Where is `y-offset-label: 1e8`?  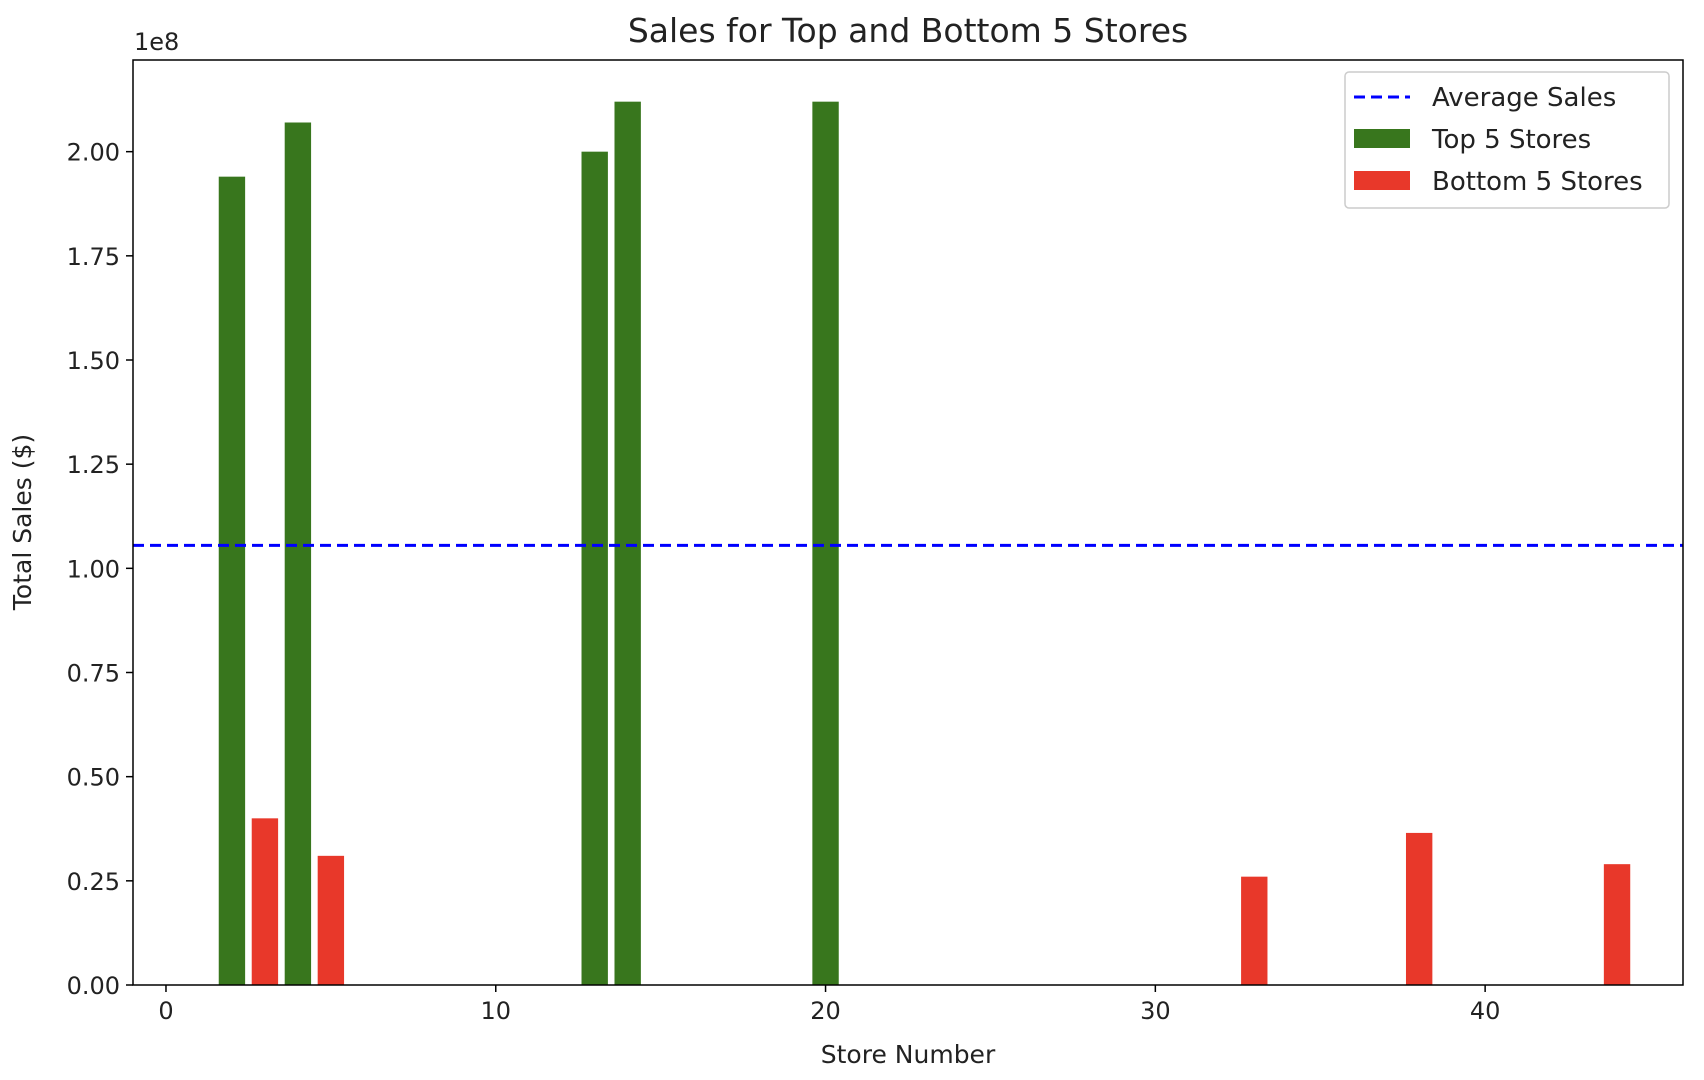 y-offset-label: 1e8 is located at coordinates (156, 42).